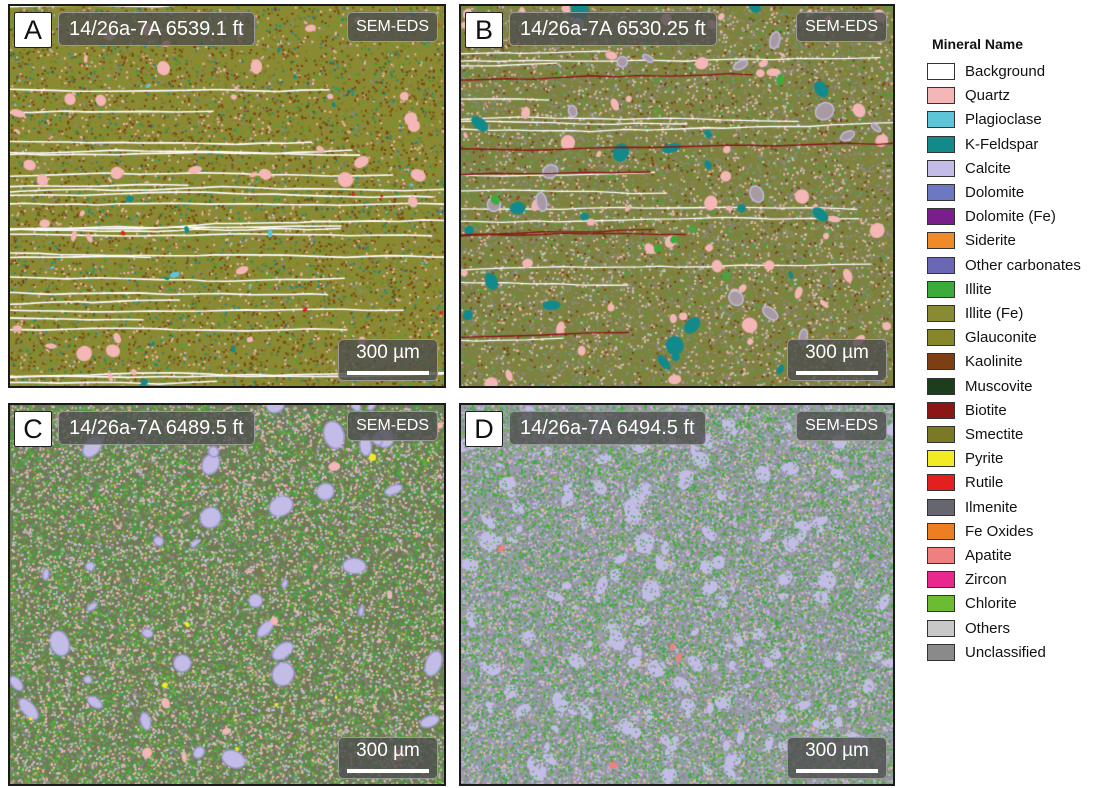 This screenshot has width=1109, height=788. Describe the element at coordinates (388, 373) in the screenshot. I see `scale-bar-line-a` at that location.